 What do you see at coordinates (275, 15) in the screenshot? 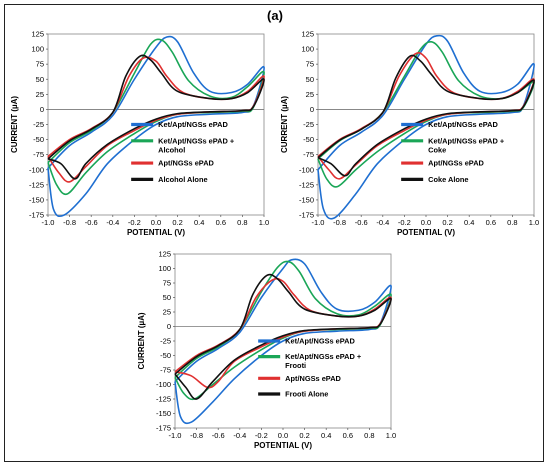
I see `figure-label: (a)` at bounding box center [275, 15].